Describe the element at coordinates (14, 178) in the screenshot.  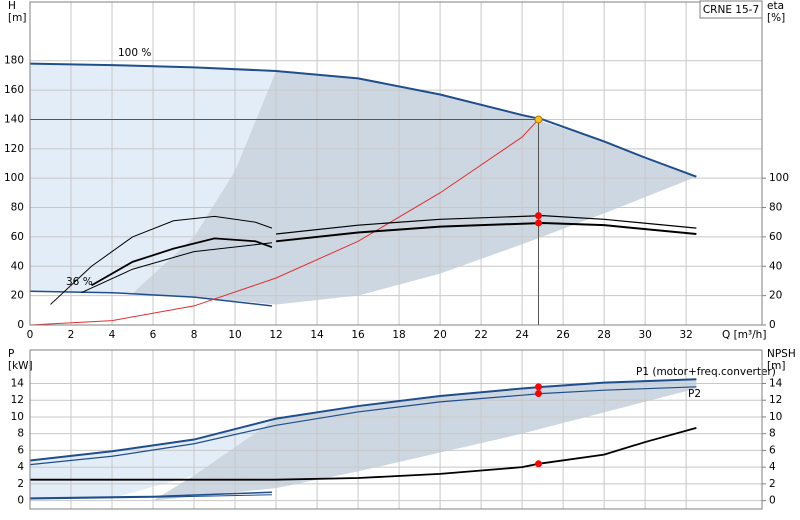
I see `y-tick-label: 100` at that location.